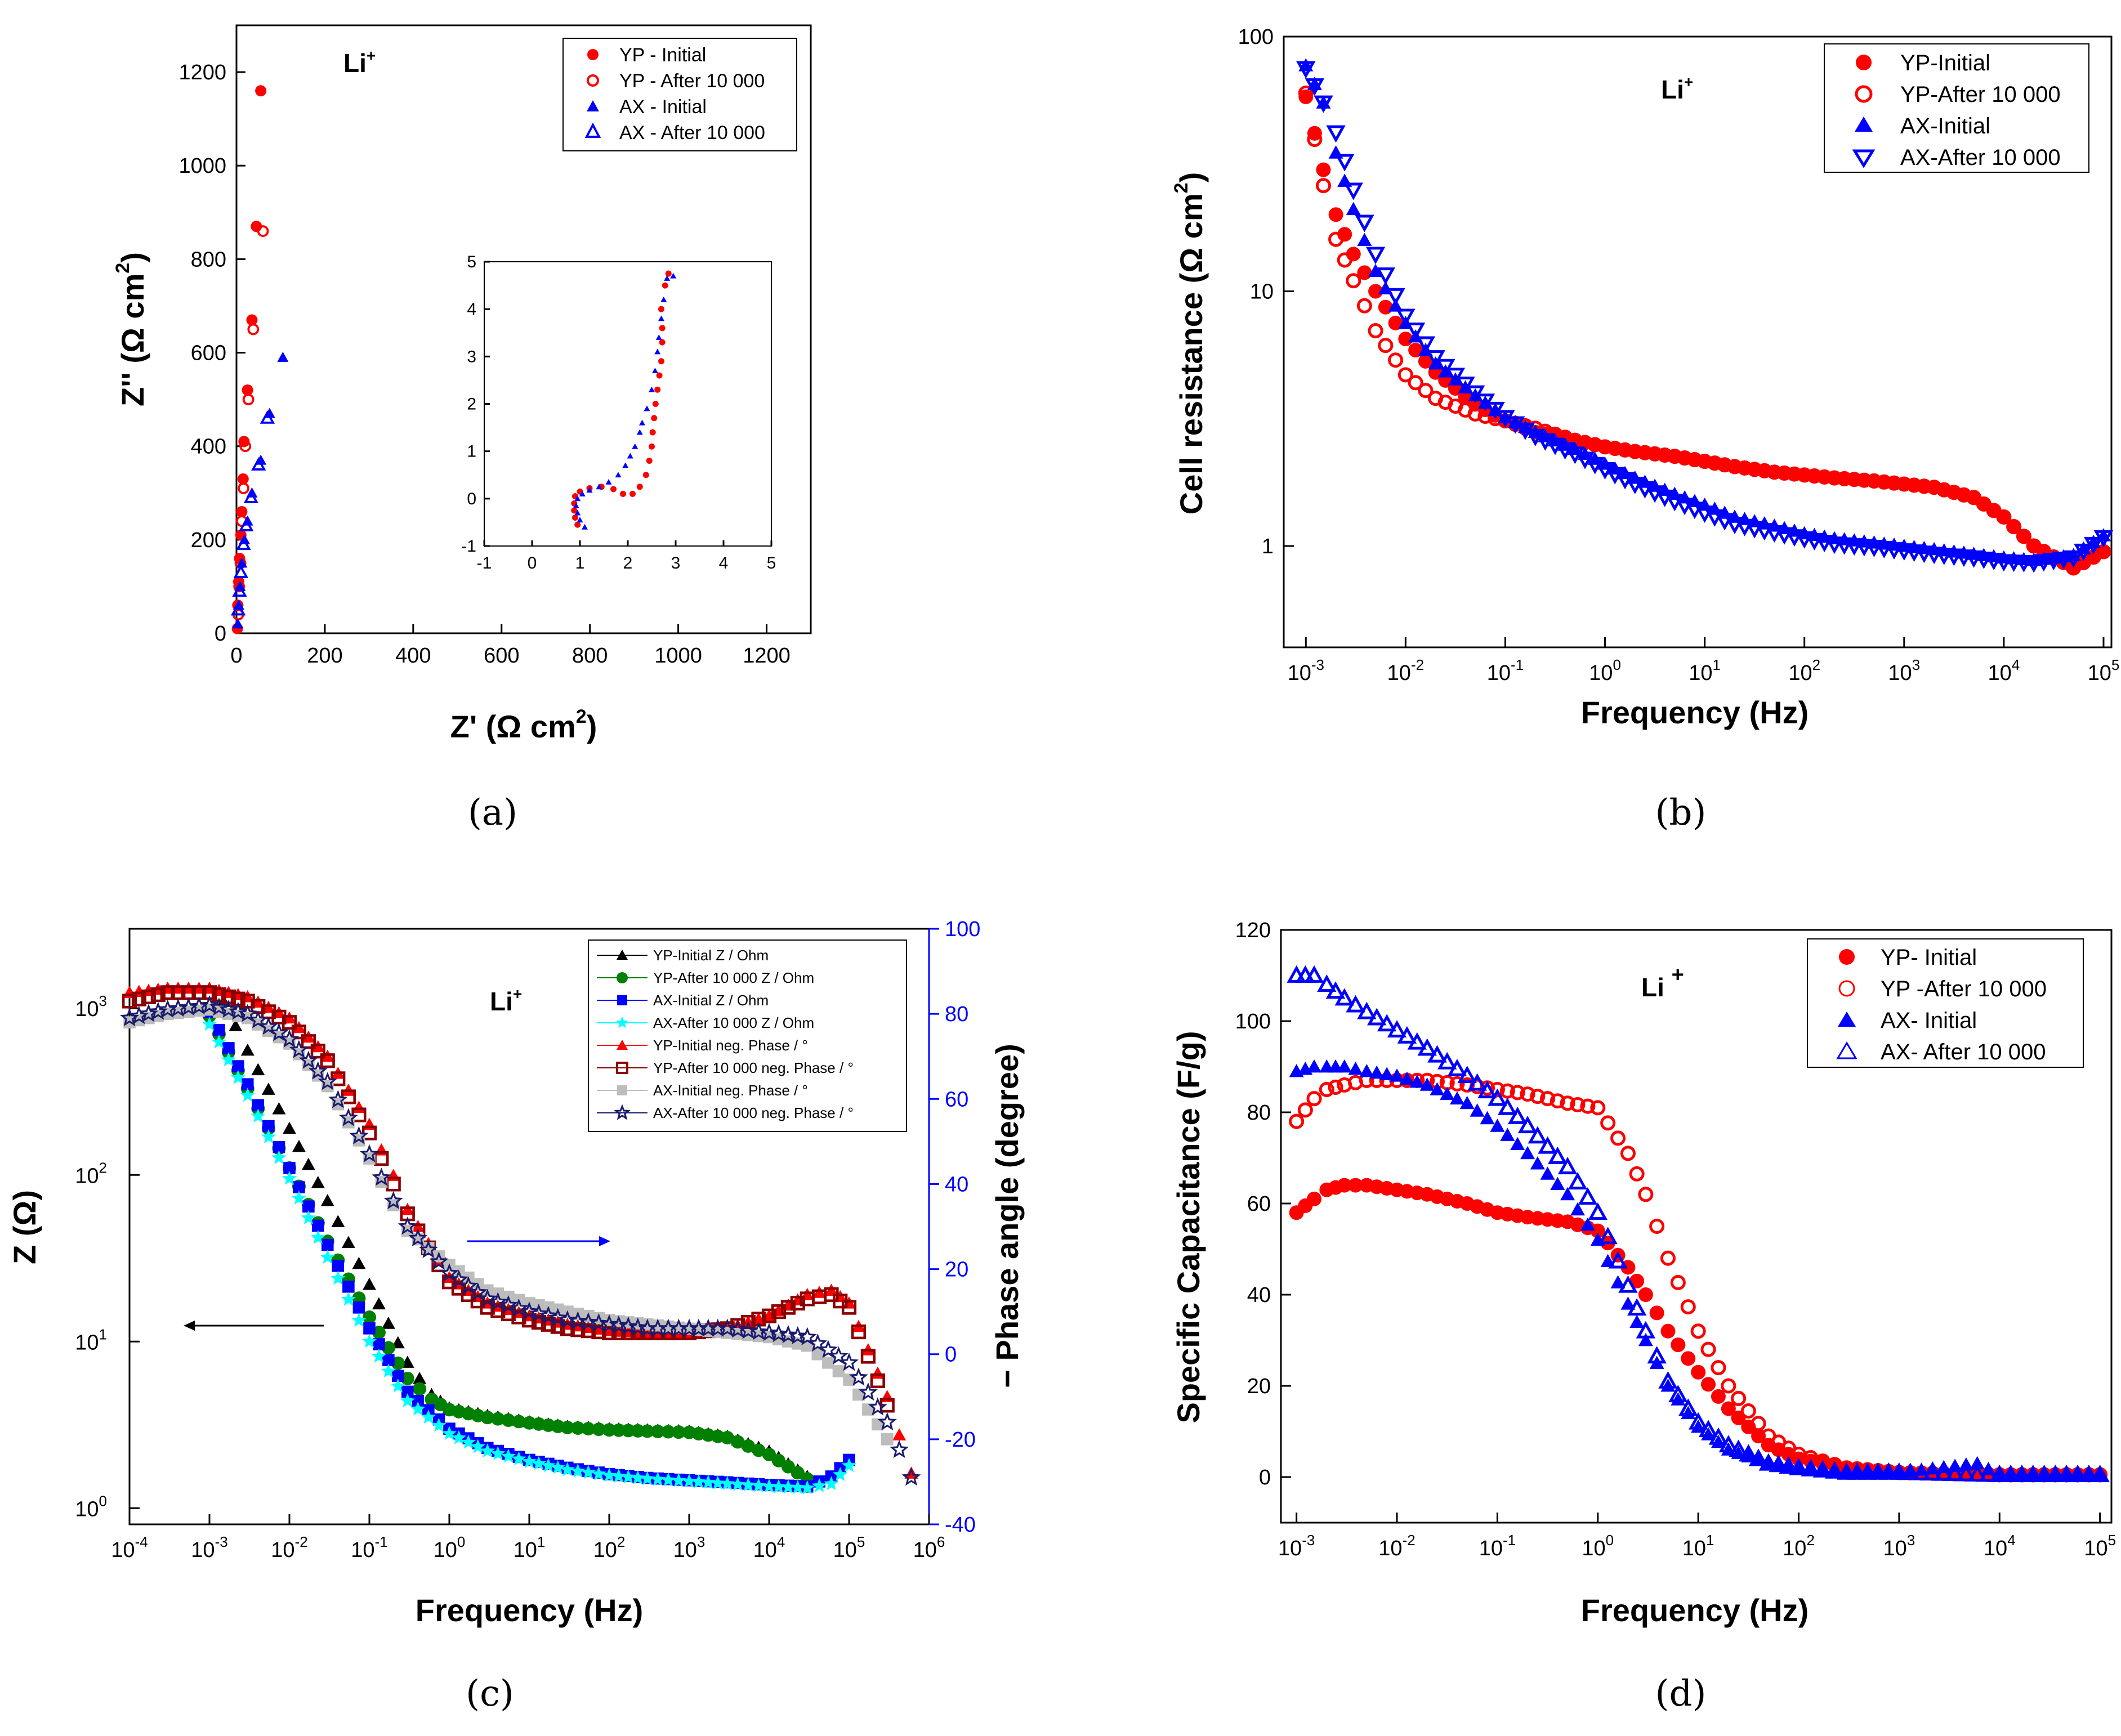 This screenshot has height=1736, width=2121. I want to click on panel-a-inset-y-tick-label: 0, so click(471, 499).